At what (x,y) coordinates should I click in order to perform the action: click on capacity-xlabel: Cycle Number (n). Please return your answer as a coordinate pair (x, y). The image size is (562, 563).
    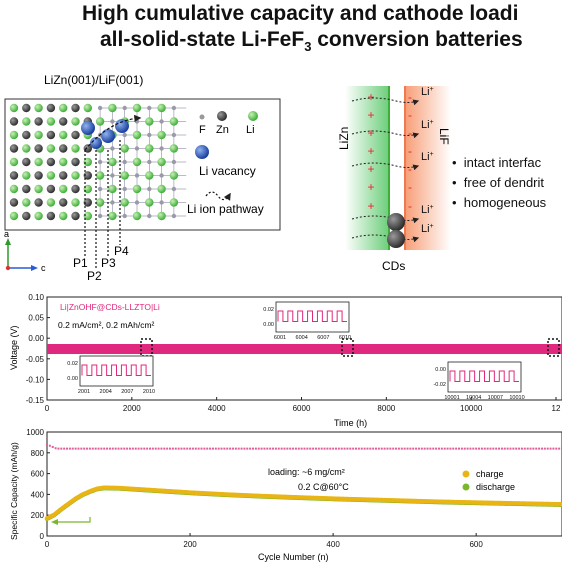
    Looking at the image, I should click on (293, 557).